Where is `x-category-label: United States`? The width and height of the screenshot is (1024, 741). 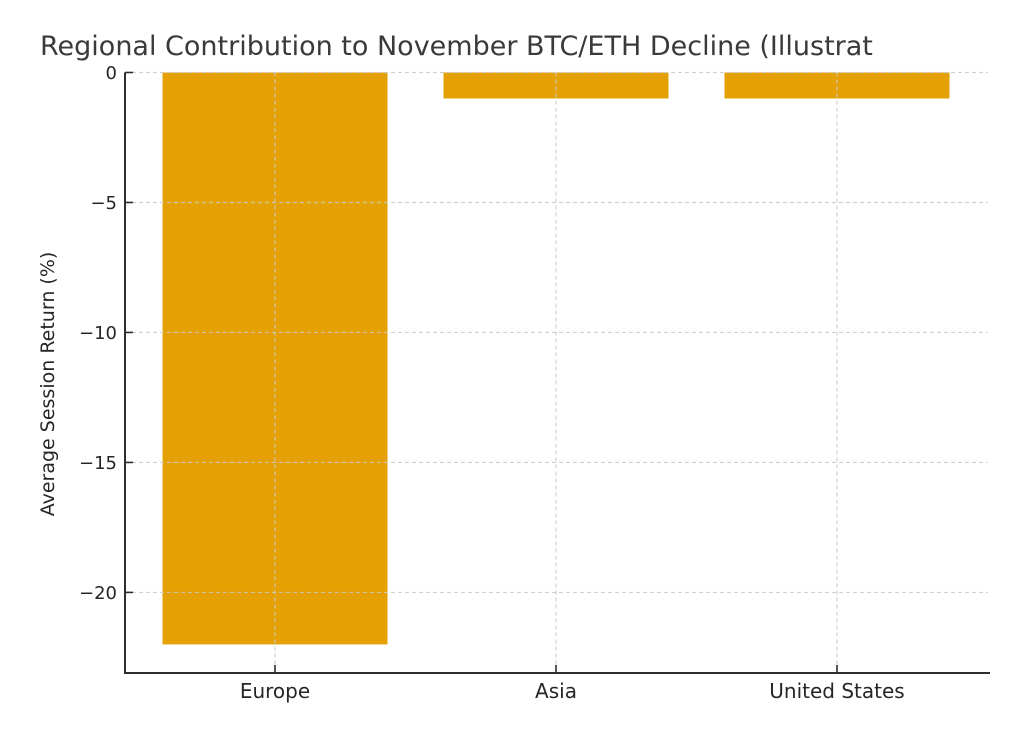
x-category-label: United States is located at coordinates (836, 691).